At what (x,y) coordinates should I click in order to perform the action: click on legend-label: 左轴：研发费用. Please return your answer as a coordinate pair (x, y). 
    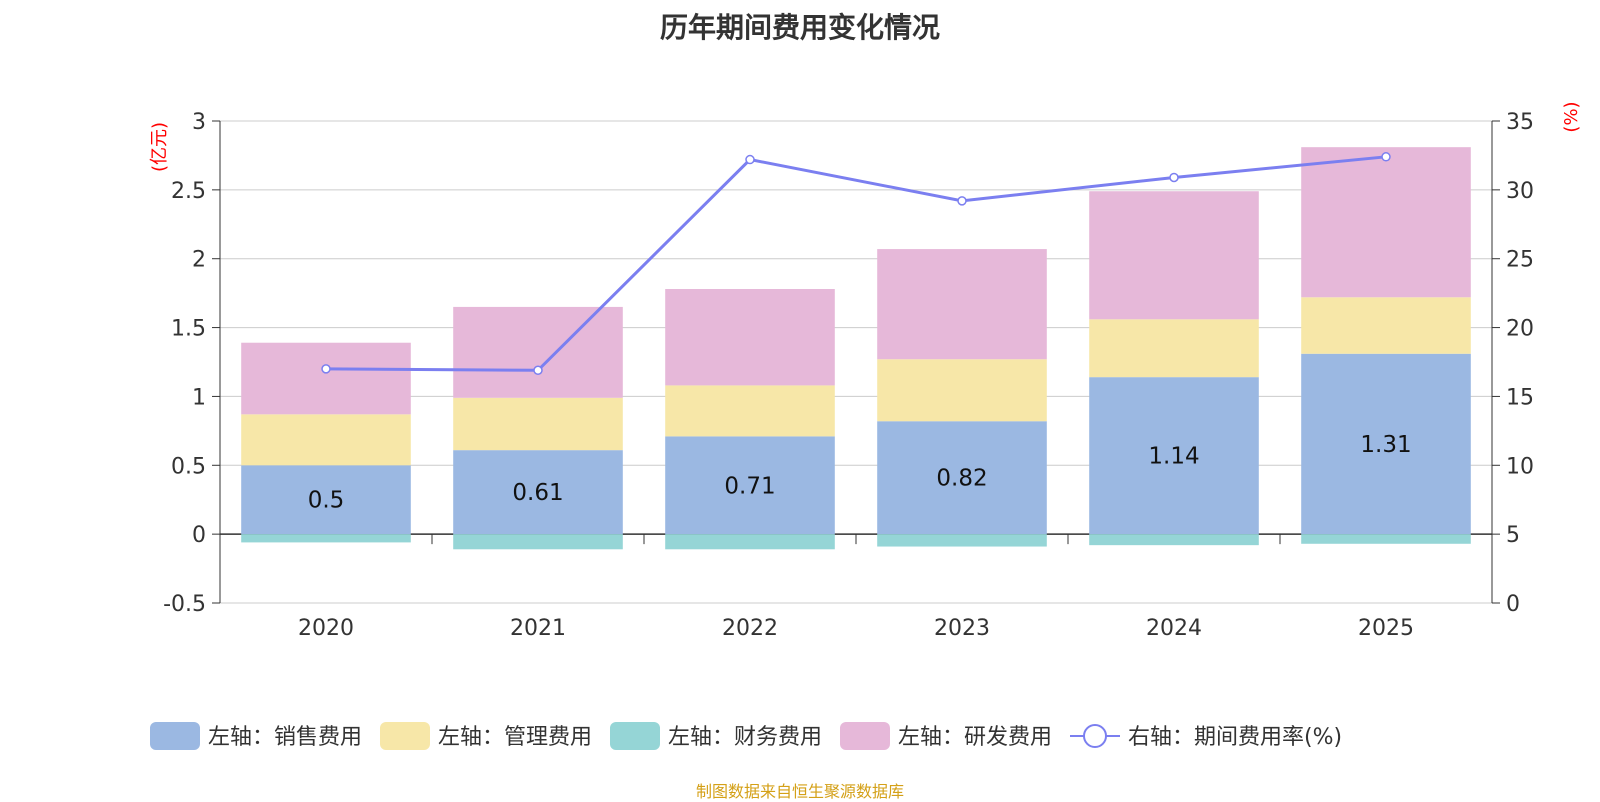
    Looking at the image, I should click on (975, 737).